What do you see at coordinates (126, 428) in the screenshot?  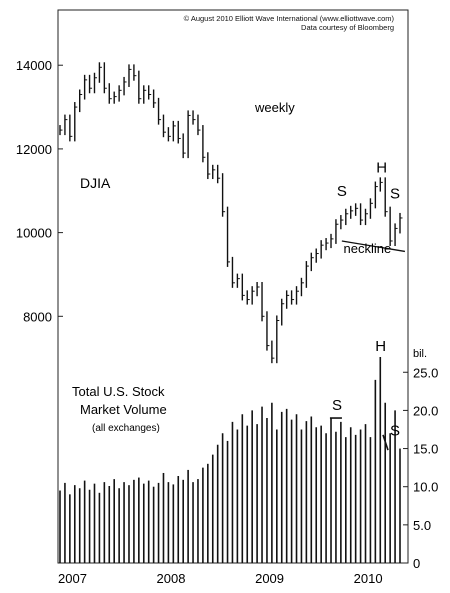 I see `volume-subtitle: (all exchanges)` at bounding box center [126, 428].